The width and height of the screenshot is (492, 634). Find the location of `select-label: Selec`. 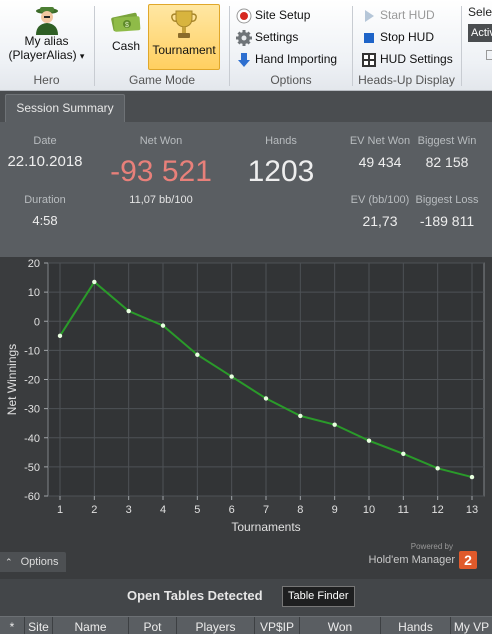

select-label: Selec is located at coordinates (480, 12).